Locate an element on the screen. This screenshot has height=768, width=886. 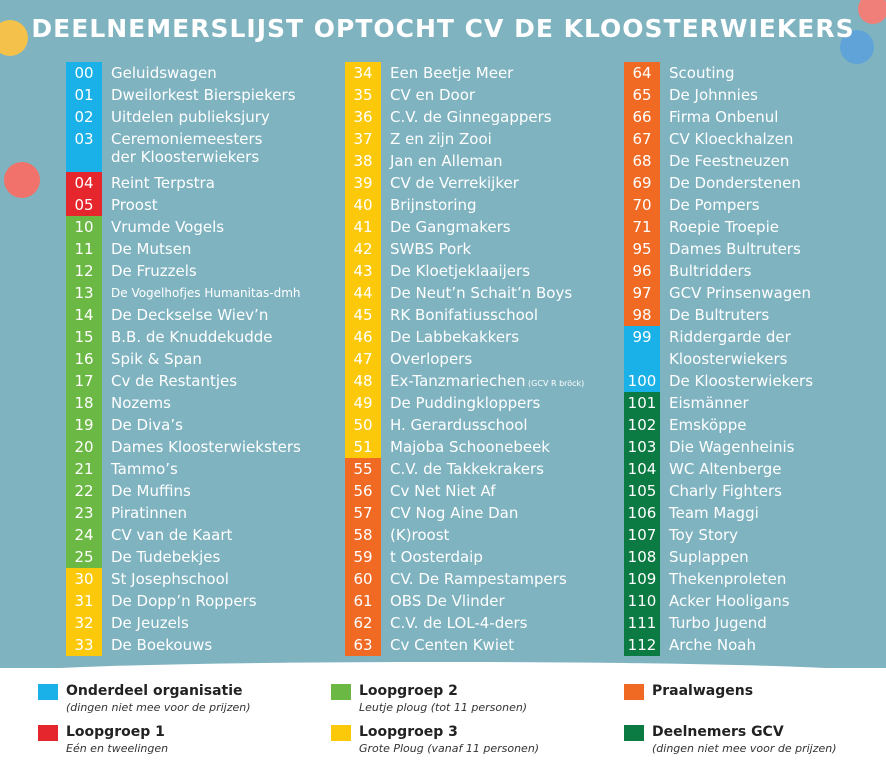
participant-number: 59 is located at coordinates (363, 557).